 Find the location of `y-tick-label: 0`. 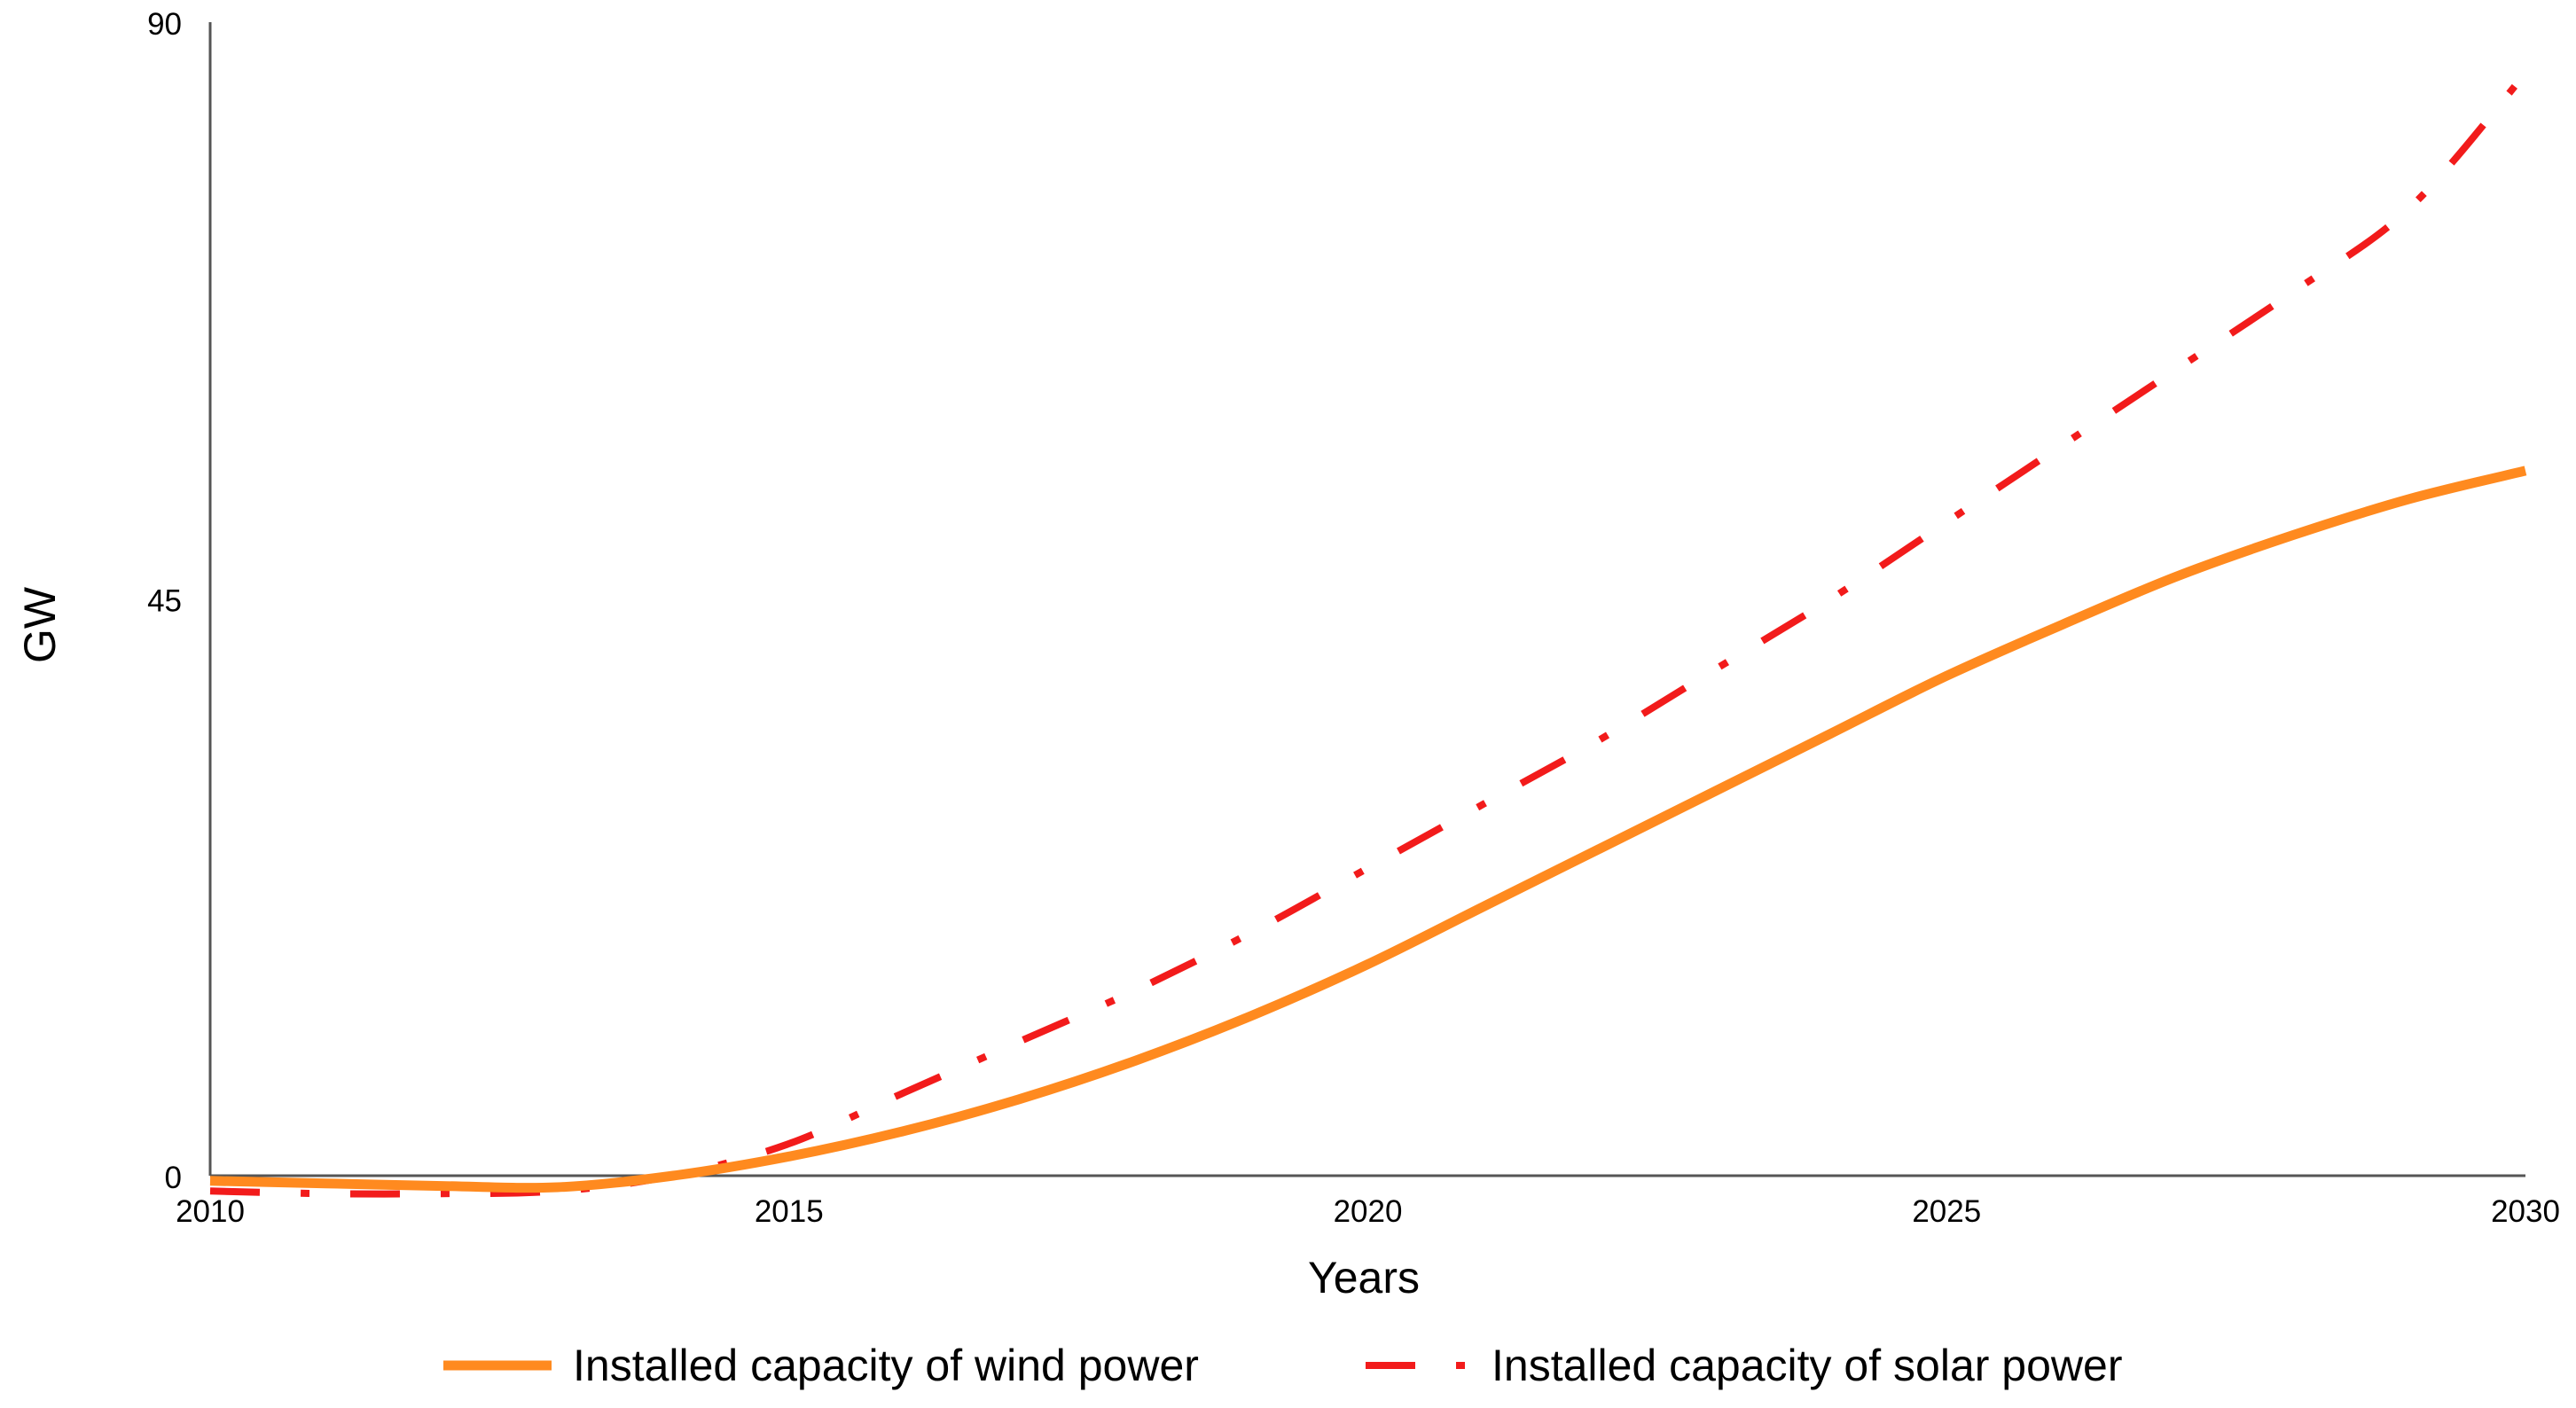

y-tick-label: 0 is located at coordinates (173, 1178).